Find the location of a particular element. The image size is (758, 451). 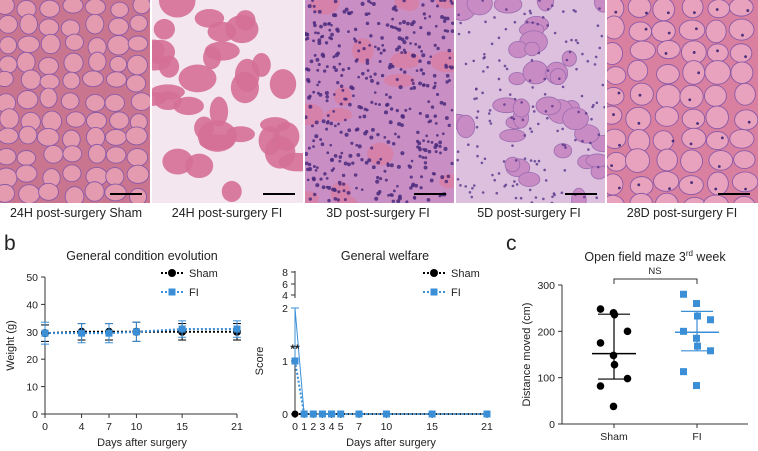

micrograph-regenerating is located at coordinates (530, 101).